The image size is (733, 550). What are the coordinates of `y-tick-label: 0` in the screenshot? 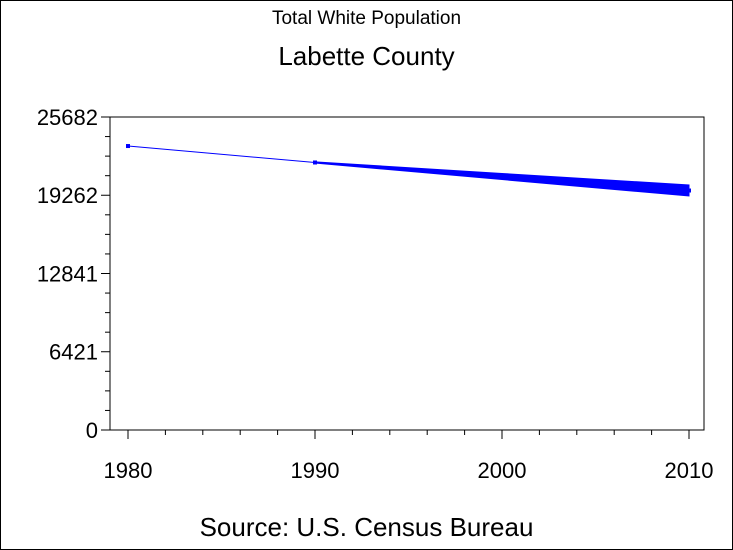 It's located at (92, 430).